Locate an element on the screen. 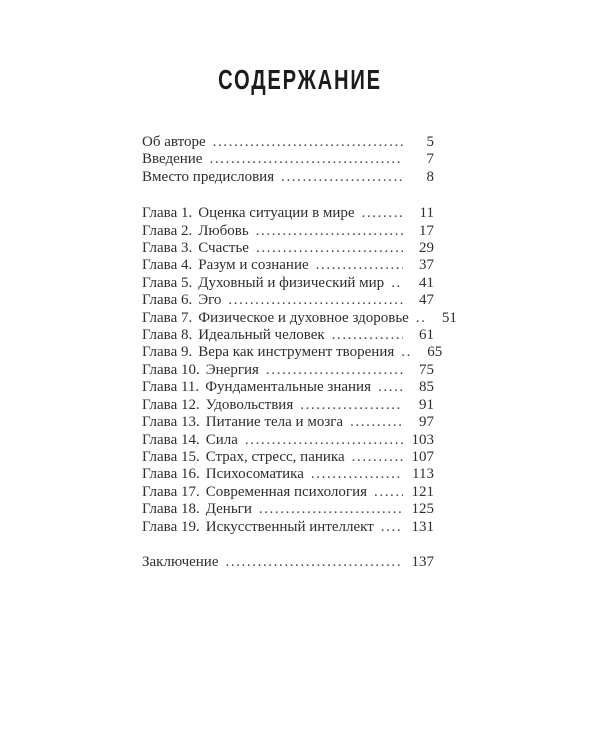 This screenshot has width=600, height=750. toc-row: Глава 15. Страх, стресс, паника 107 is located at coordinates (288, 457).